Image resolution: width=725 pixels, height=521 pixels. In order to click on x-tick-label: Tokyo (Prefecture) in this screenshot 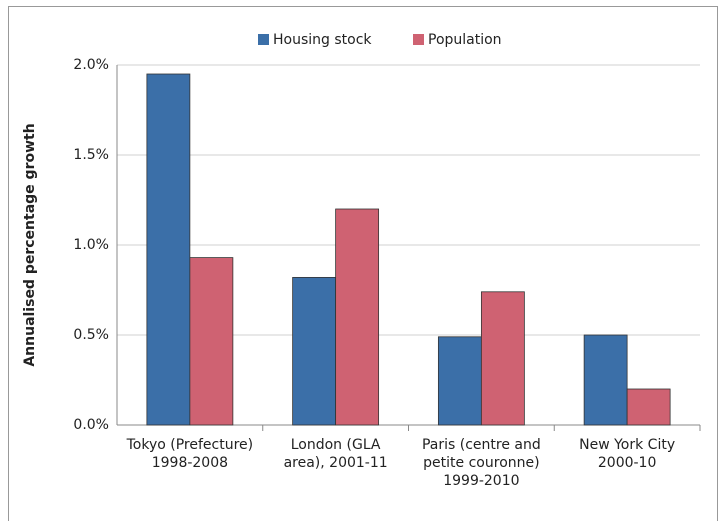, I will do `click(190, 445)`.